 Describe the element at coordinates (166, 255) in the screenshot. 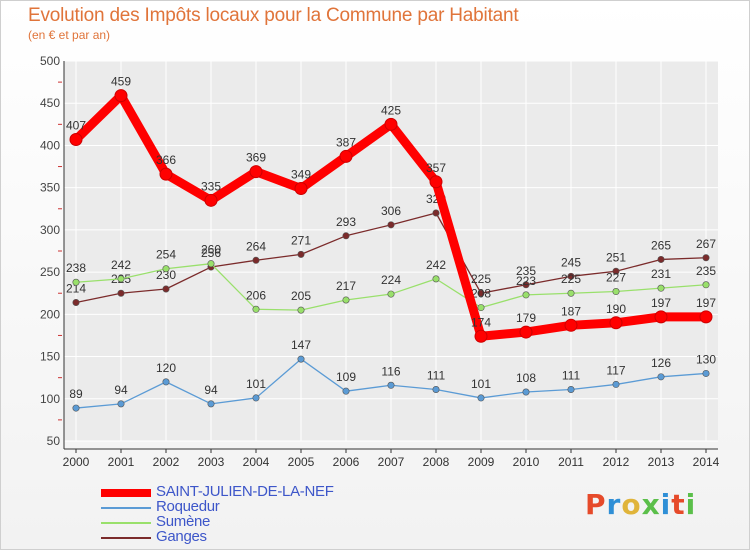

I see `data-label: 254` at that location.